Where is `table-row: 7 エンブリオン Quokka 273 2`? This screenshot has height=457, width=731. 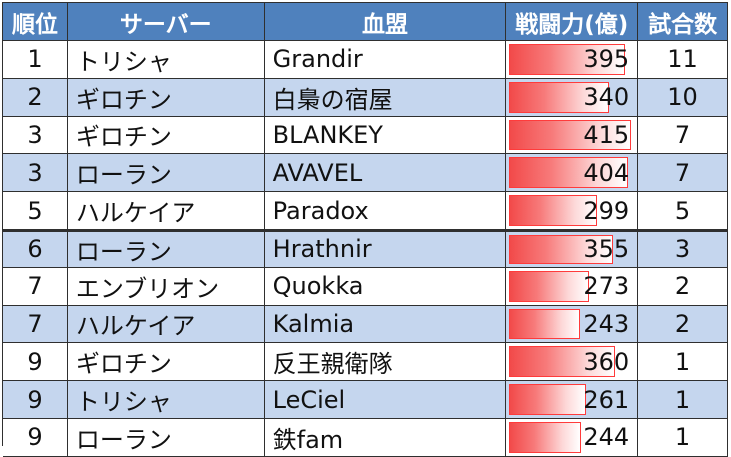
table-row: 7 エンブリオン Quokka 273 2 is located at coordinates (365, 286).